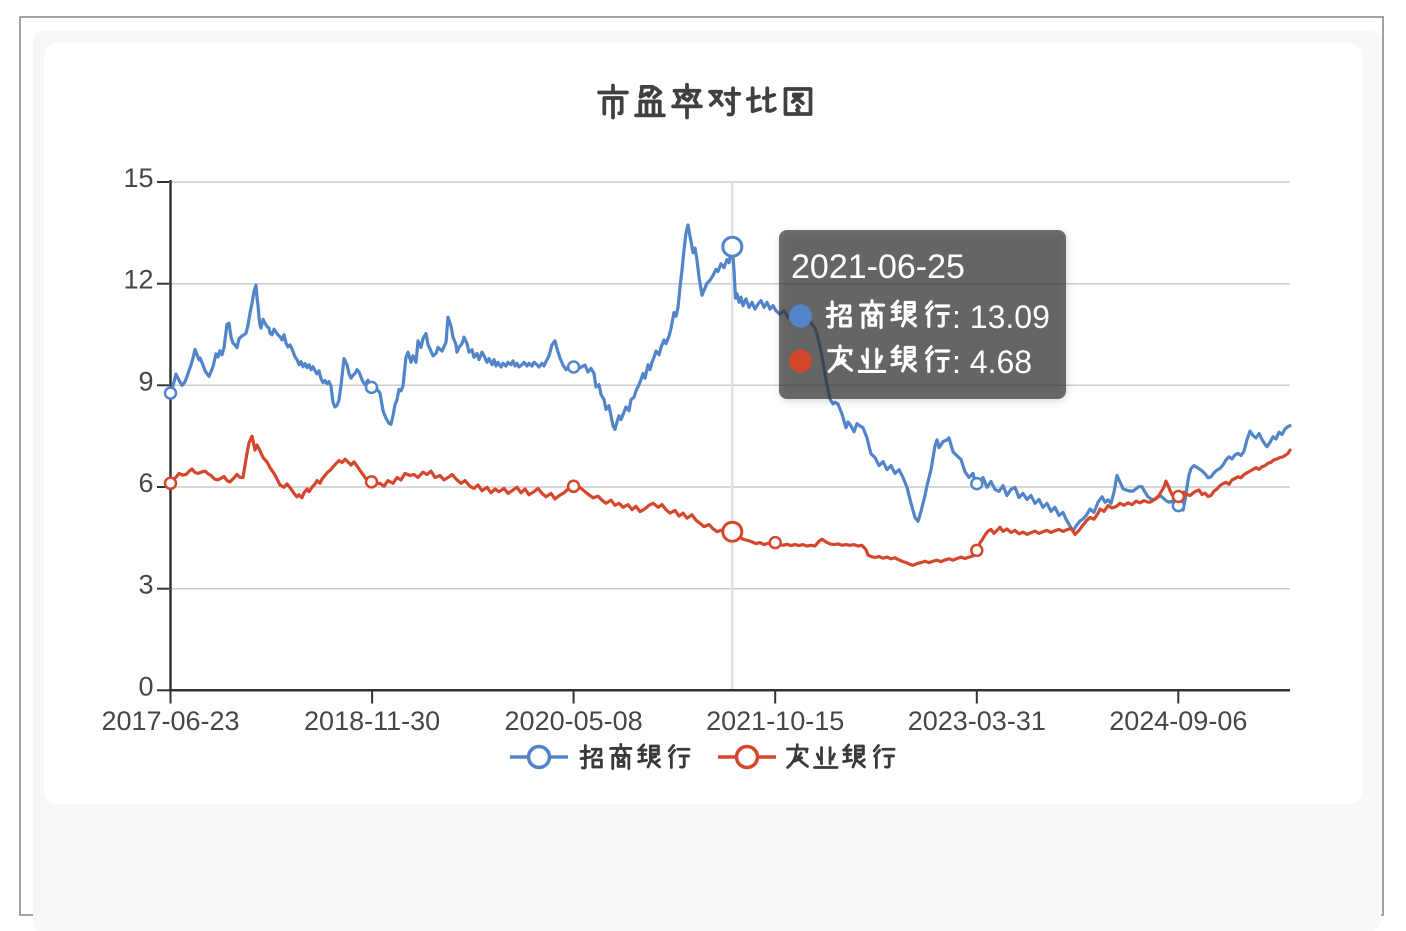 Image resolution: width=1406 pixels, height=931 pixels. Describe the element at coordinates (145, 686) in the screenshot. I see `svg-text: 0` at that location.